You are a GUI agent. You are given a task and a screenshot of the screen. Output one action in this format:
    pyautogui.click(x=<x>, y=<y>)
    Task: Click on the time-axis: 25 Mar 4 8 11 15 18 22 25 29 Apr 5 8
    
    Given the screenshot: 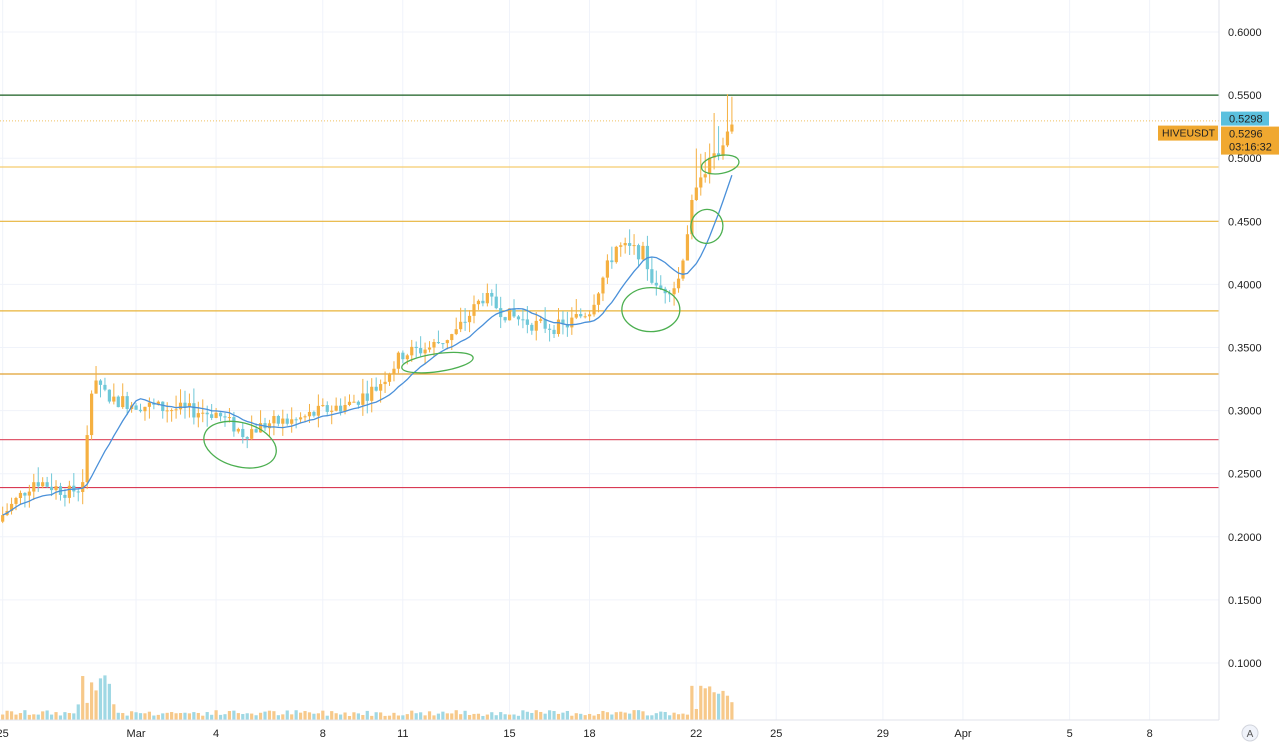 What is the action you would take?
    pyautogui.click(x=576, y=734)
    